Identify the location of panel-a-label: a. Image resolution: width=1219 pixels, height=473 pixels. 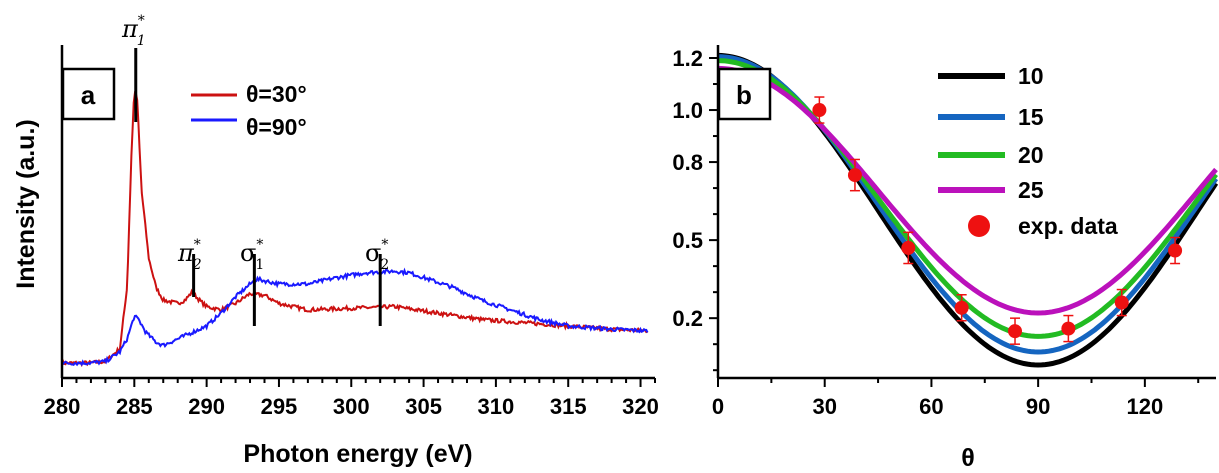
(88, 95).